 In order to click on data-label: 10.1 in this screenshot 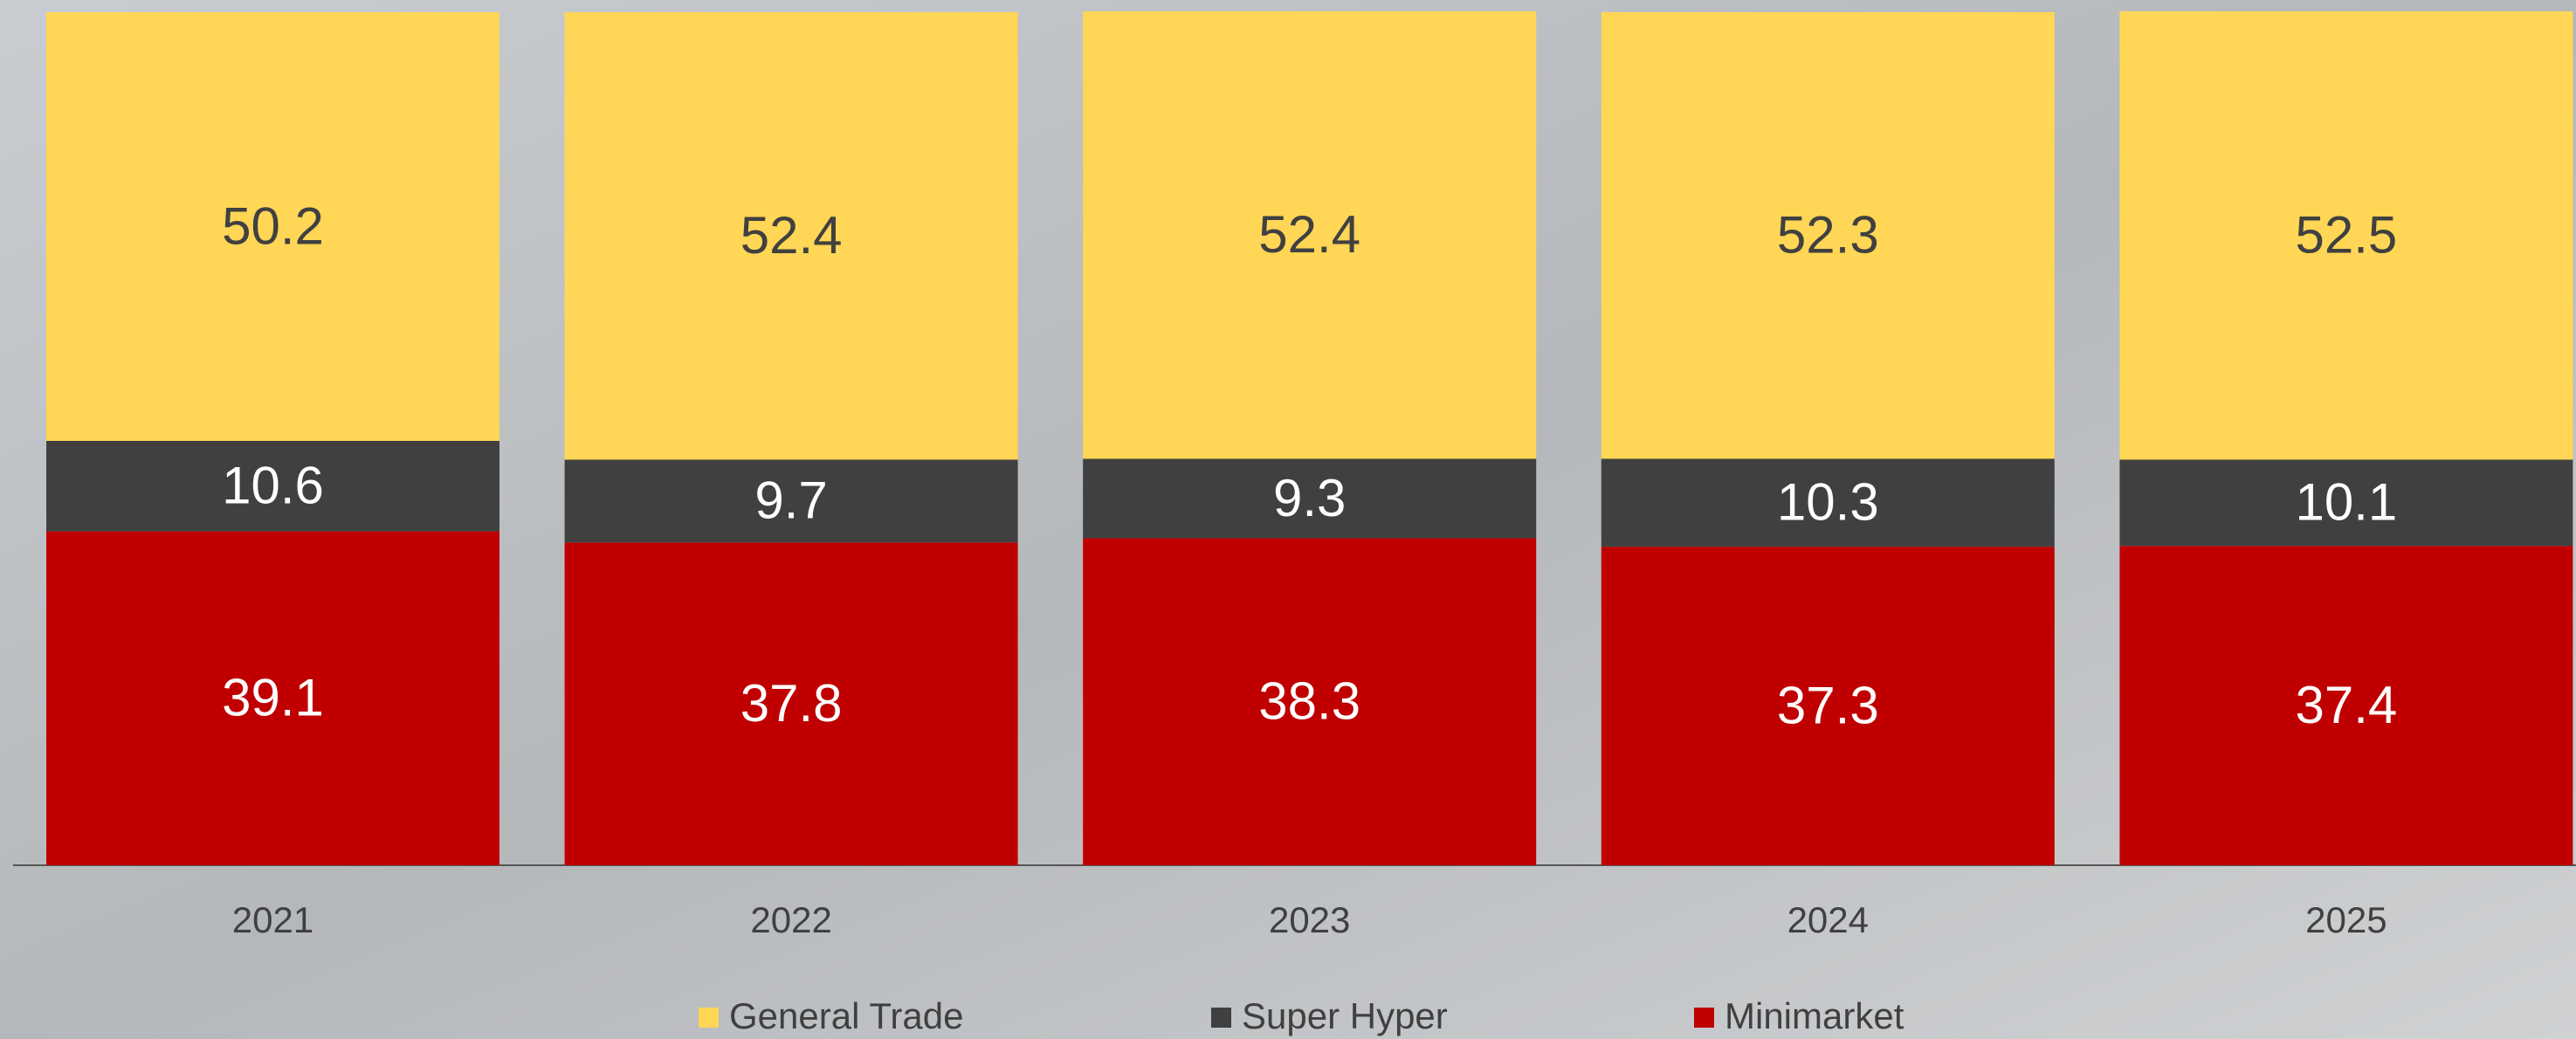, I will do `click(2347, 502)`.